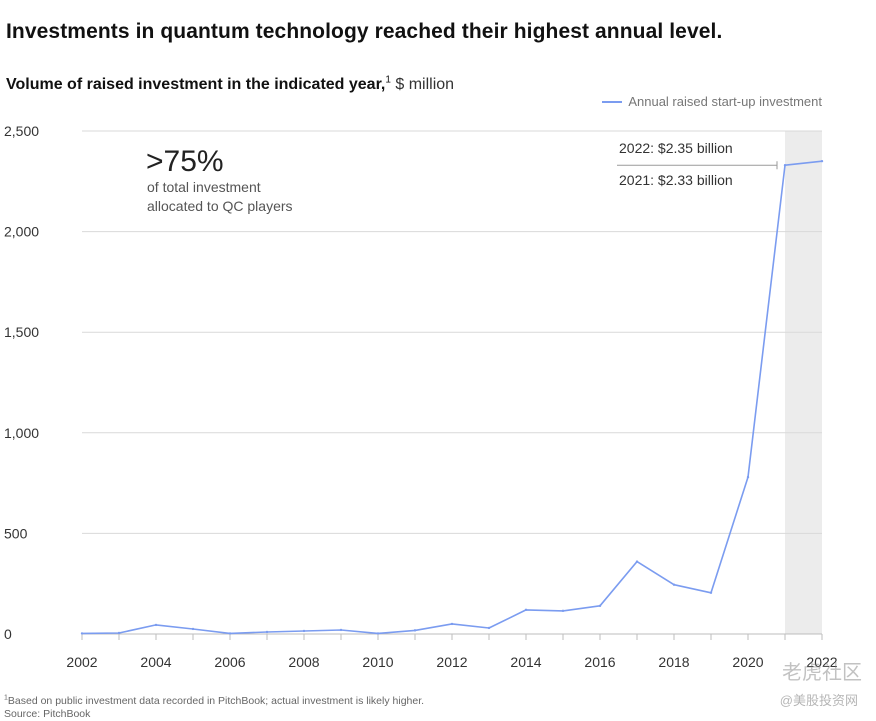  I want to click on watermark-logo-text: 老虎社区, so click(822, 673).